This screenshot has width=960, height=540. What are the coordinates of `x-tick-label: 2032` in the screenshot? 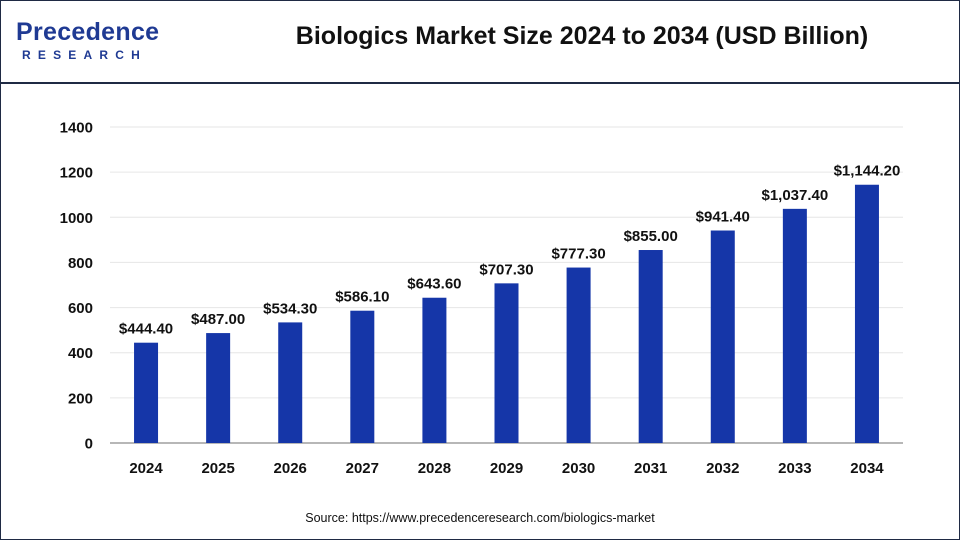 It's located at (722, 468).